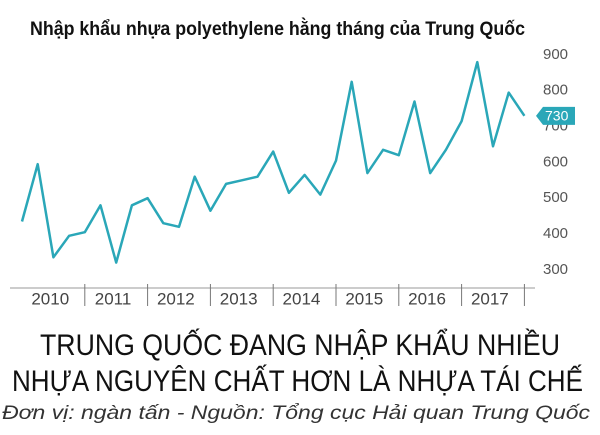 This screenshot has height=435, width=600. What do you see at coordinates (364, 298) in the screenshot?
I see `x-tick-label: 2015` at bounding box center [364, 298].